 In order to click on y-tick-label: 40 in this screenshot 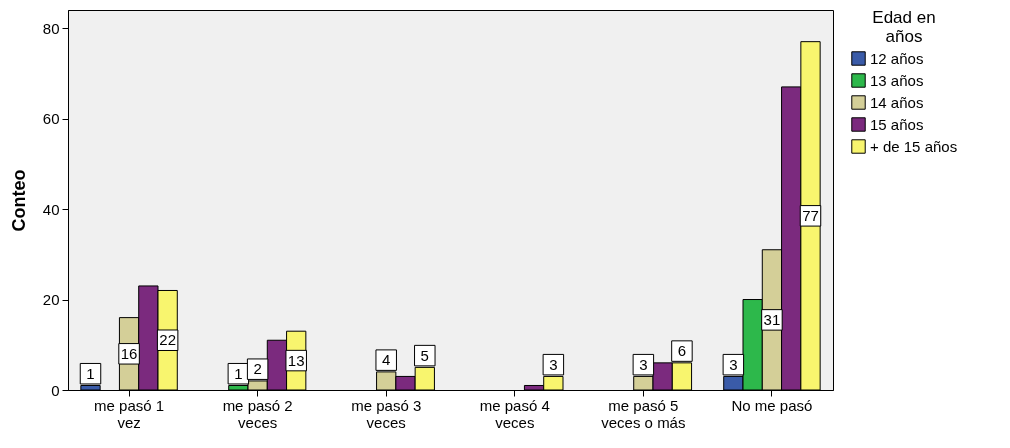, I will do `click(51, 209)`.